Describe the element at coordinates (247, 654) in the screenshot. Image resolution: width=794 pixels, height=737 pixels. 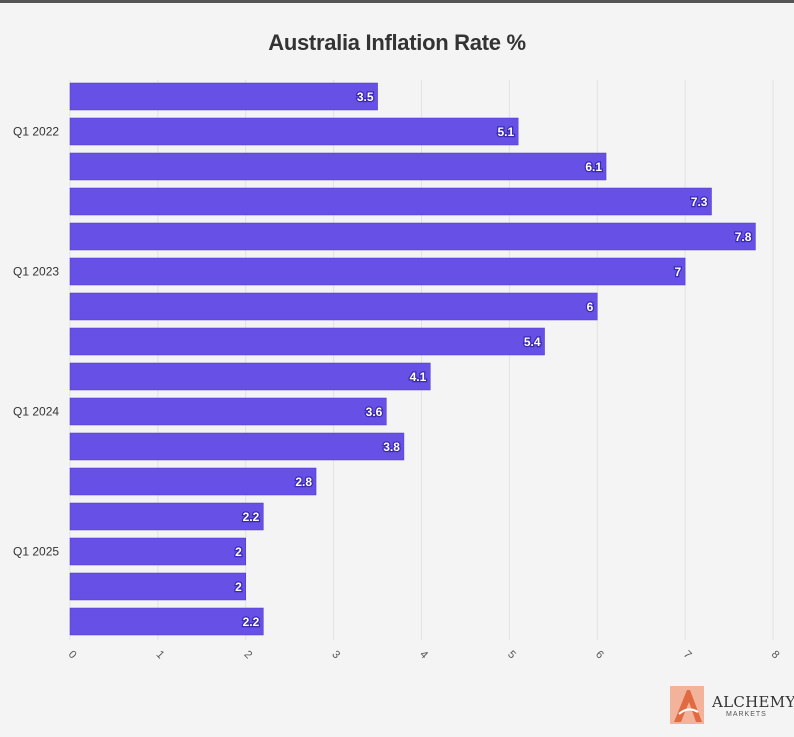
I see `x-tick-label: 2` at that location.